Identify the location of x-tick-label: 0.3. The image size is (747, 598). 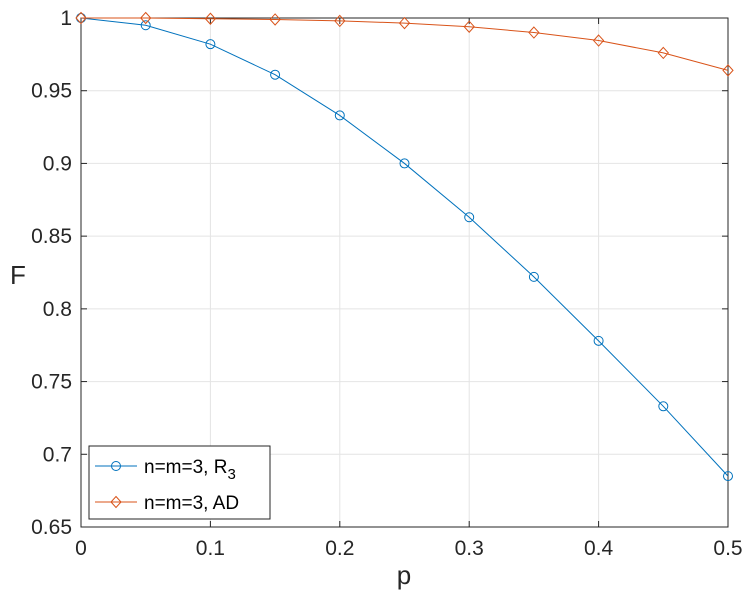
(469, 548).